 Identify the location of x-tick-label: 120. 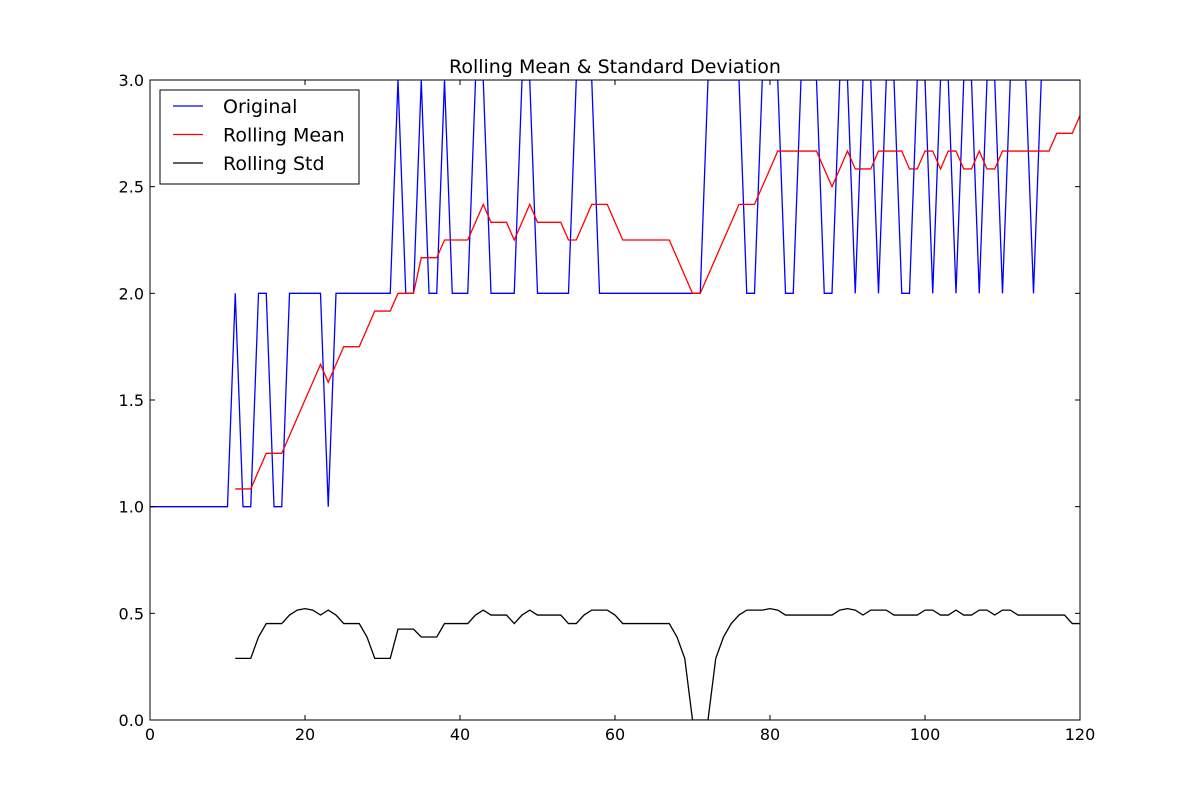
(1080, 734).